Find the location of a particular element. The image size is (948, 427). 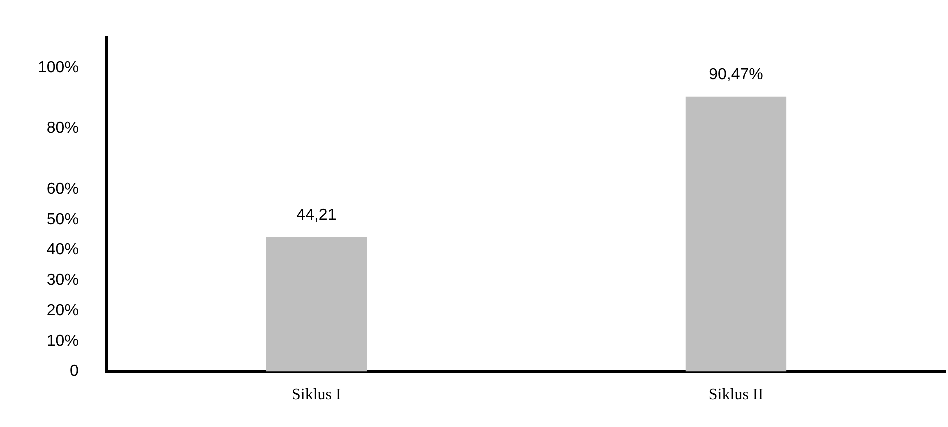

y-tick-label: 40% is located at coordinates (62, 250).